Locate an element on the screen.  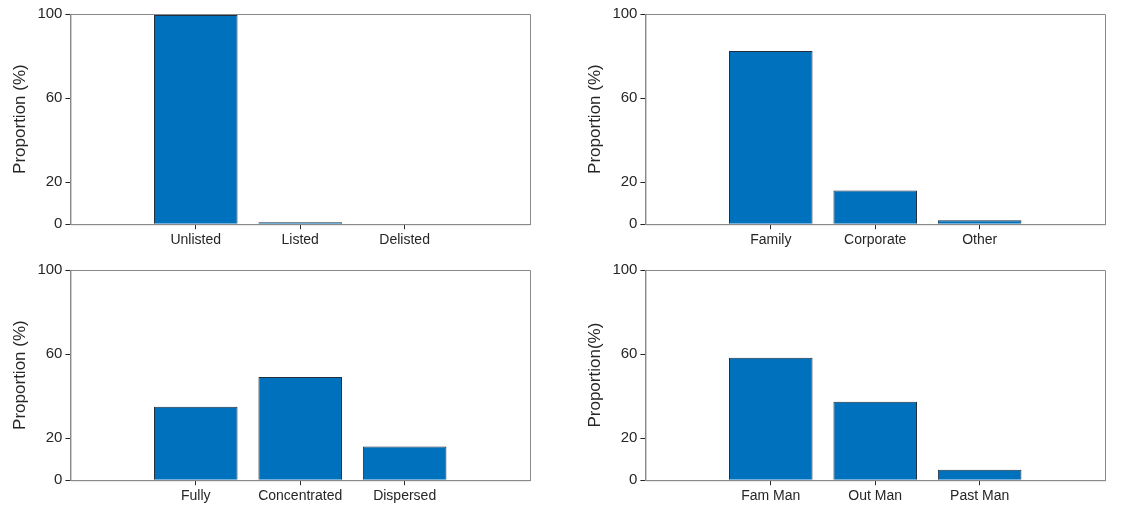
x-tick-label: Family is located at coordinates (771, 239).